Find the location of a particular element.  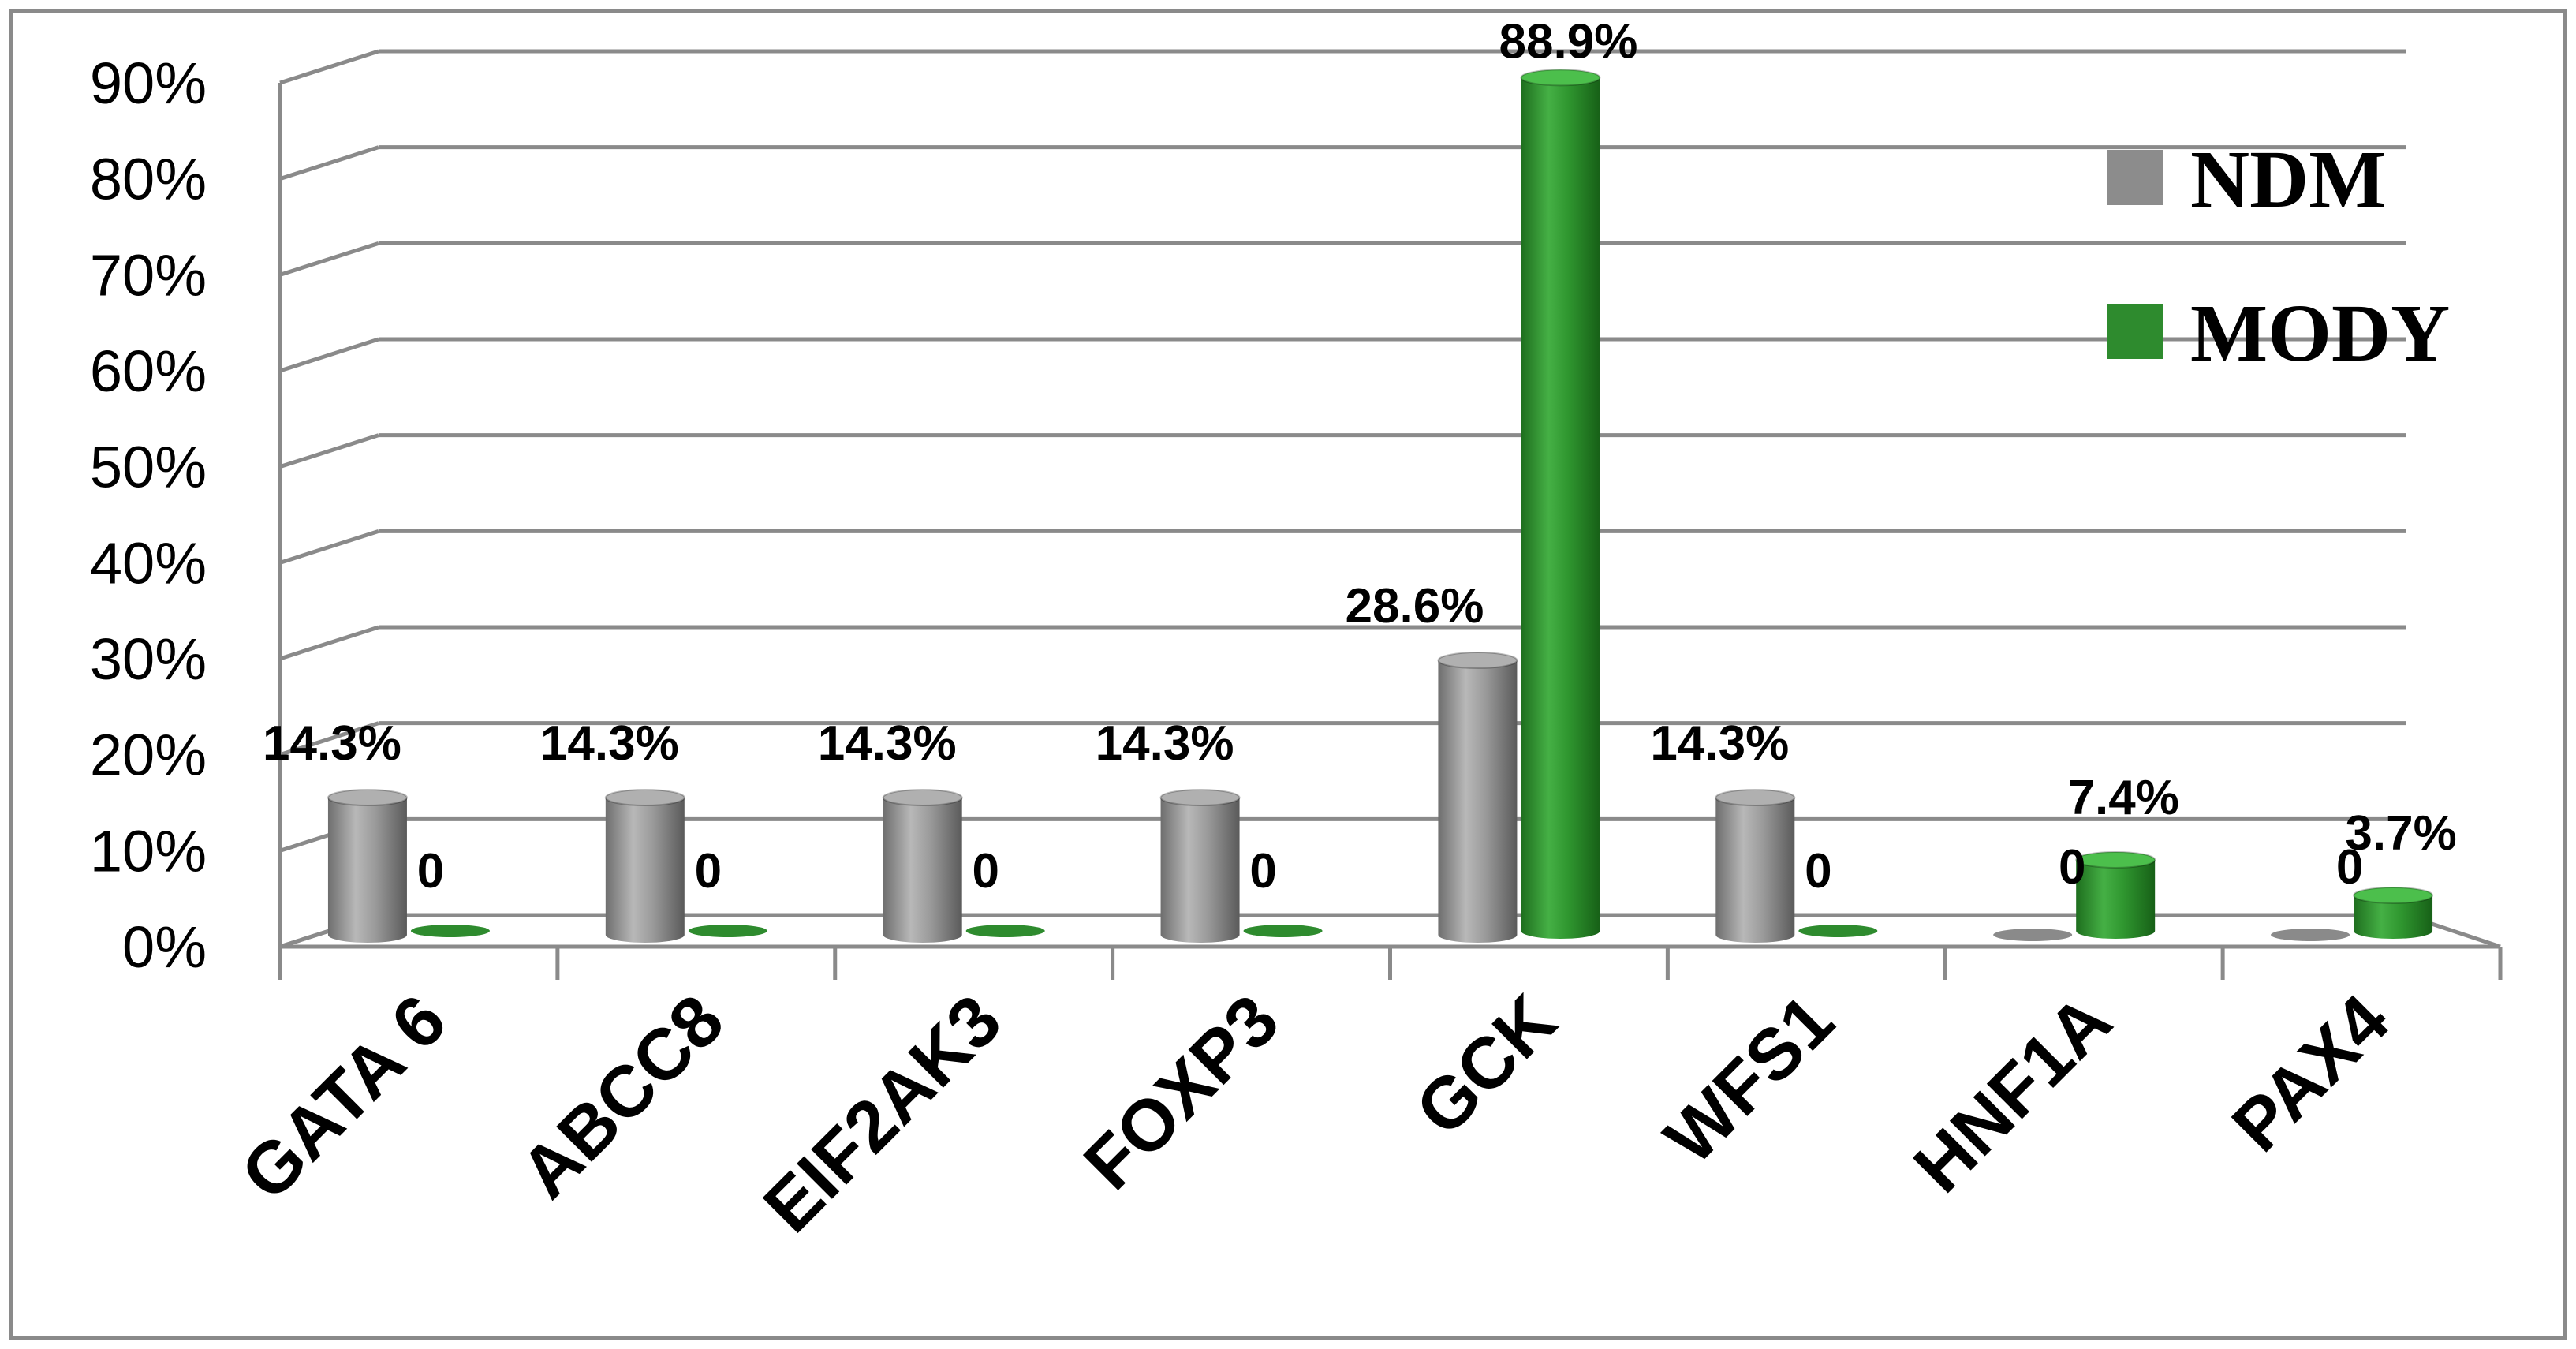

y-tick-label: 0% is located at coordinates (164, 947).